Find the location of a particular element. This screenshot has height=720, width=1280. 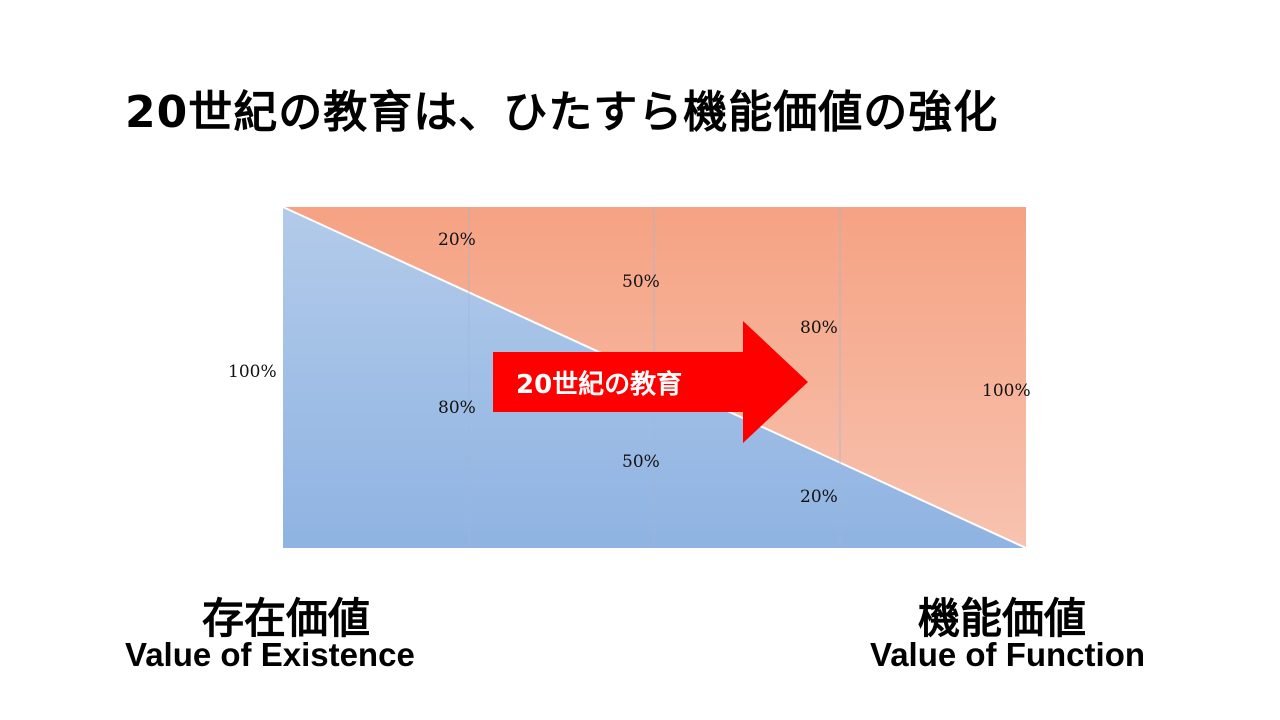

education-arrow is located at coordinates (650, 382).